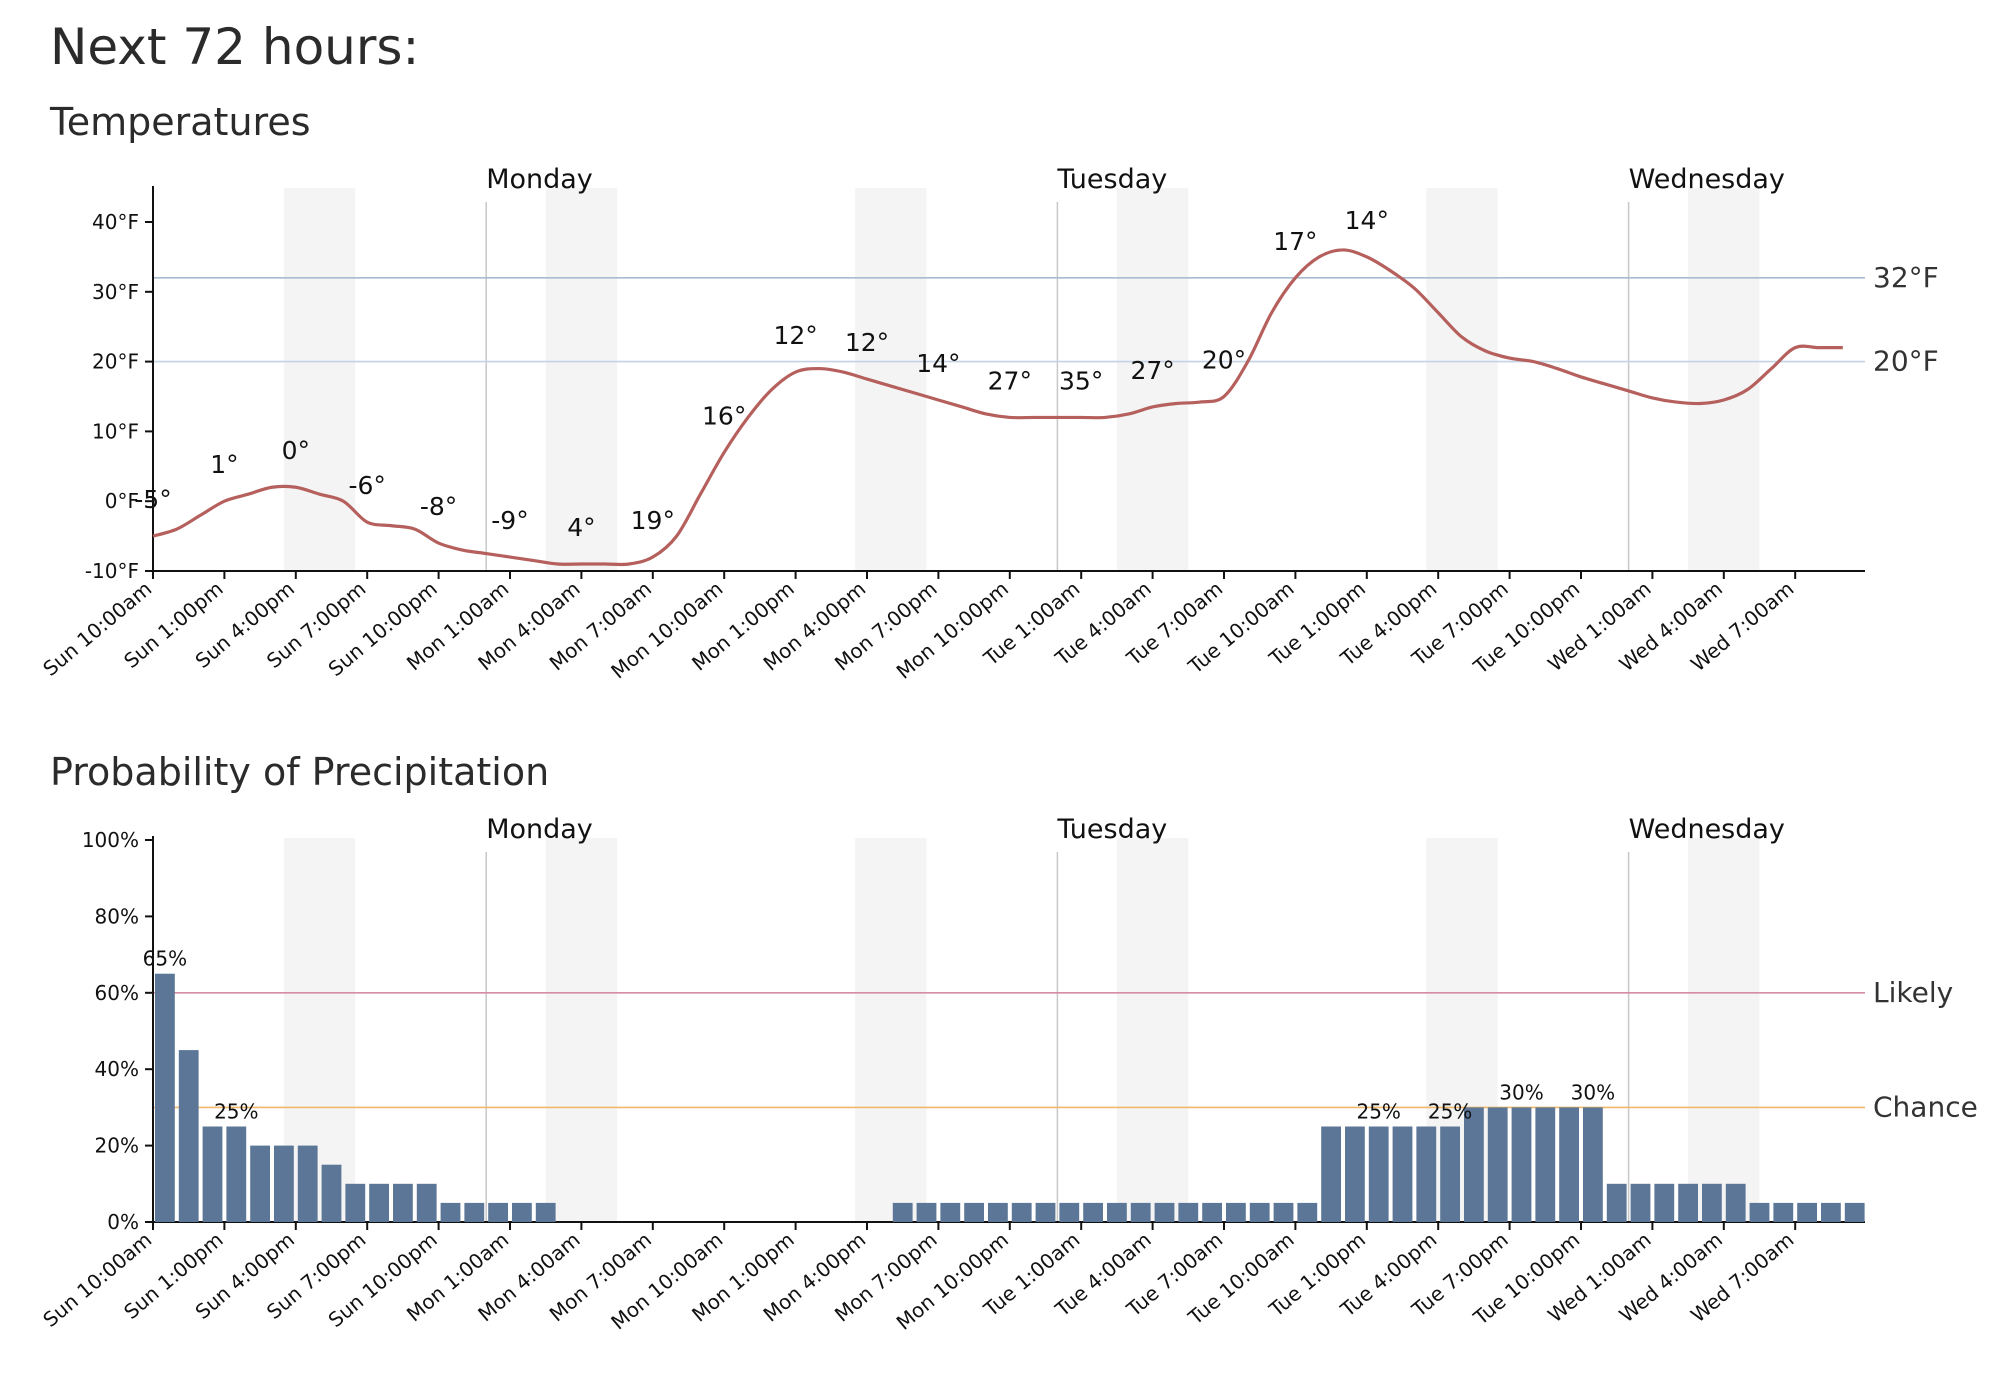 This screenshot has width=2000, height=1383. Describe the element at coordinates (296, 450) in the screenshot. I see `temperature-label: 0°` at that location.